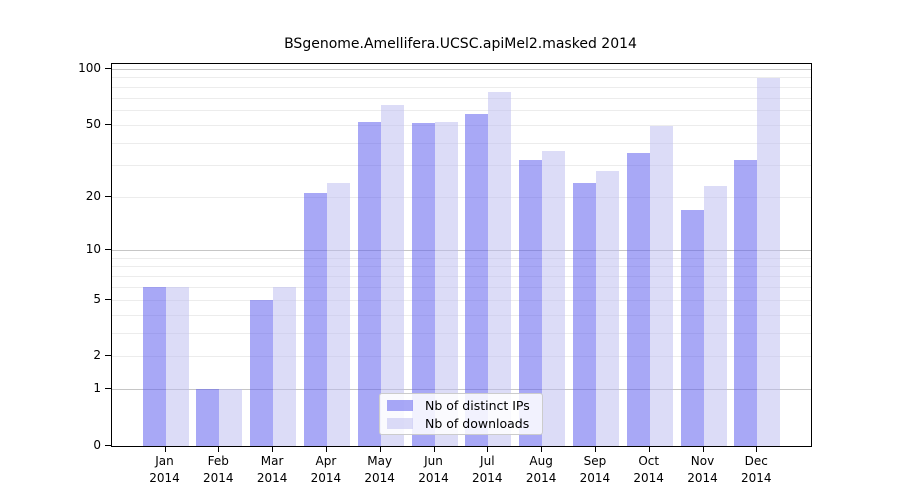  I want to click on x-tick-year-oct: 2014, so click(648, 478).